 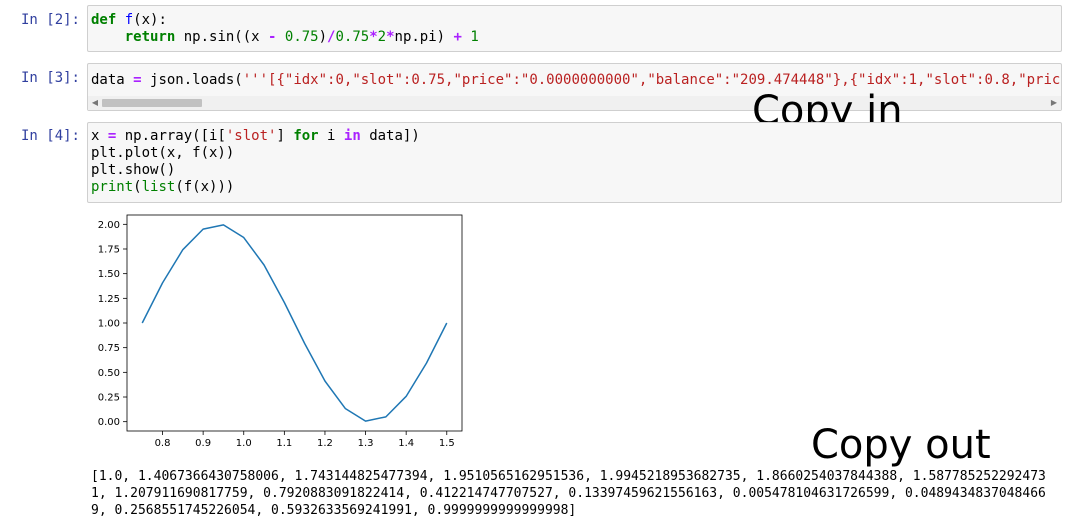 What do you see at coordinates (222, 37) in the screenshot?
I see `code-token: np.sin((x` at bounding box center [222, 37].